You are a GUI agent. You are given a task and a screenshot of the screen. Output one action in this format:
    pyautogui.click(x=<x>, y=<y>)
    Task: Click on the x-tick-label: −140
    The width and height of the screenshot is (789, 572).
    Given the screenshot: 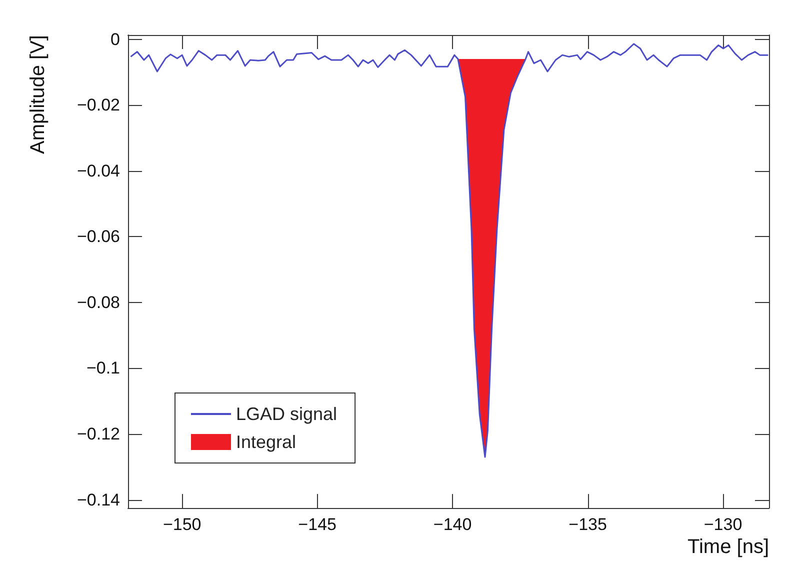 What is the action you would take?
    pyautogui.click(x=452, y=524)
    